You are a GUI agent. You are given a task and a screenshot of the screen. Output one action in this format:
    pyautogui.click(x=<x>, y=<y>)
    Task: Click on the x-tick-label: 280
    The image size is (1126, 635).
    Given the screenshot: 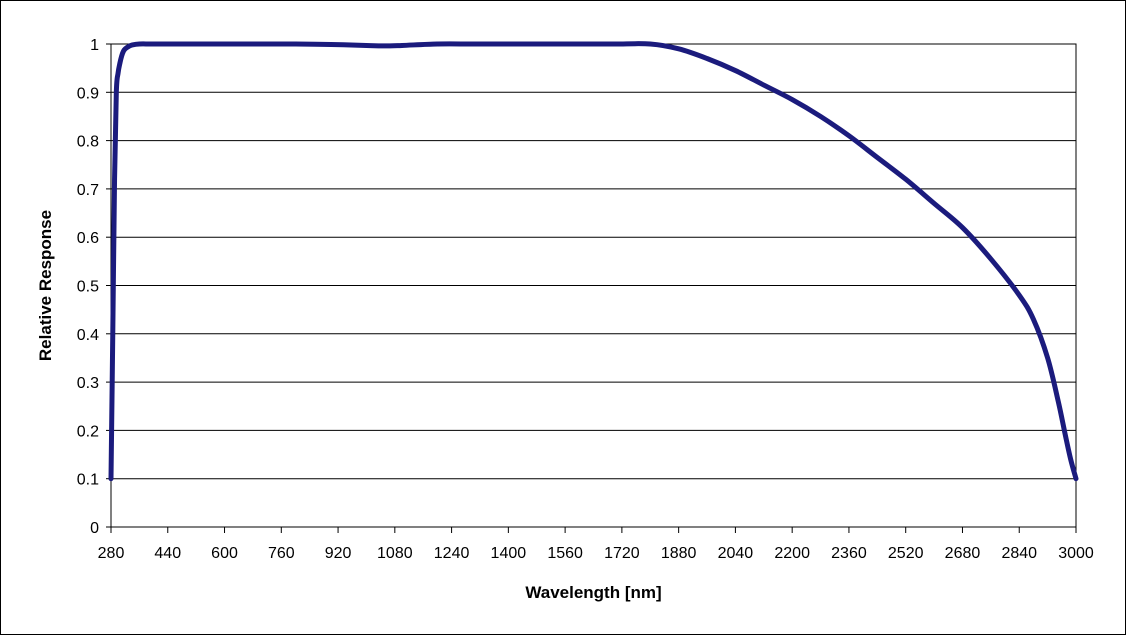 What is the action you would take?
    pyautogui.click(x=111, y=553)
    